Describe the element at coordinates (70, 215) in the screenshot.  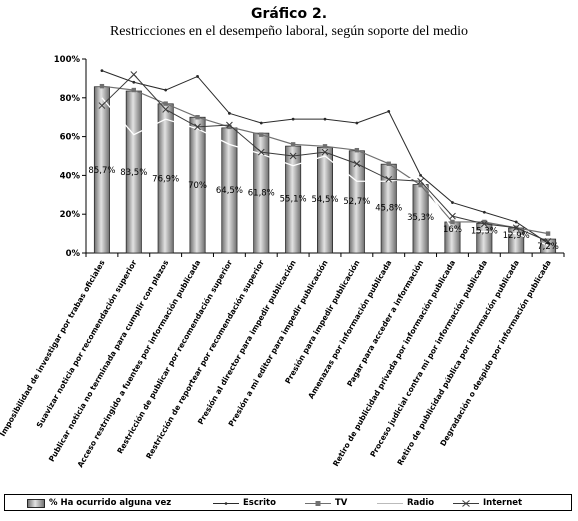
I see `y-tick-label: 20%` at that location.